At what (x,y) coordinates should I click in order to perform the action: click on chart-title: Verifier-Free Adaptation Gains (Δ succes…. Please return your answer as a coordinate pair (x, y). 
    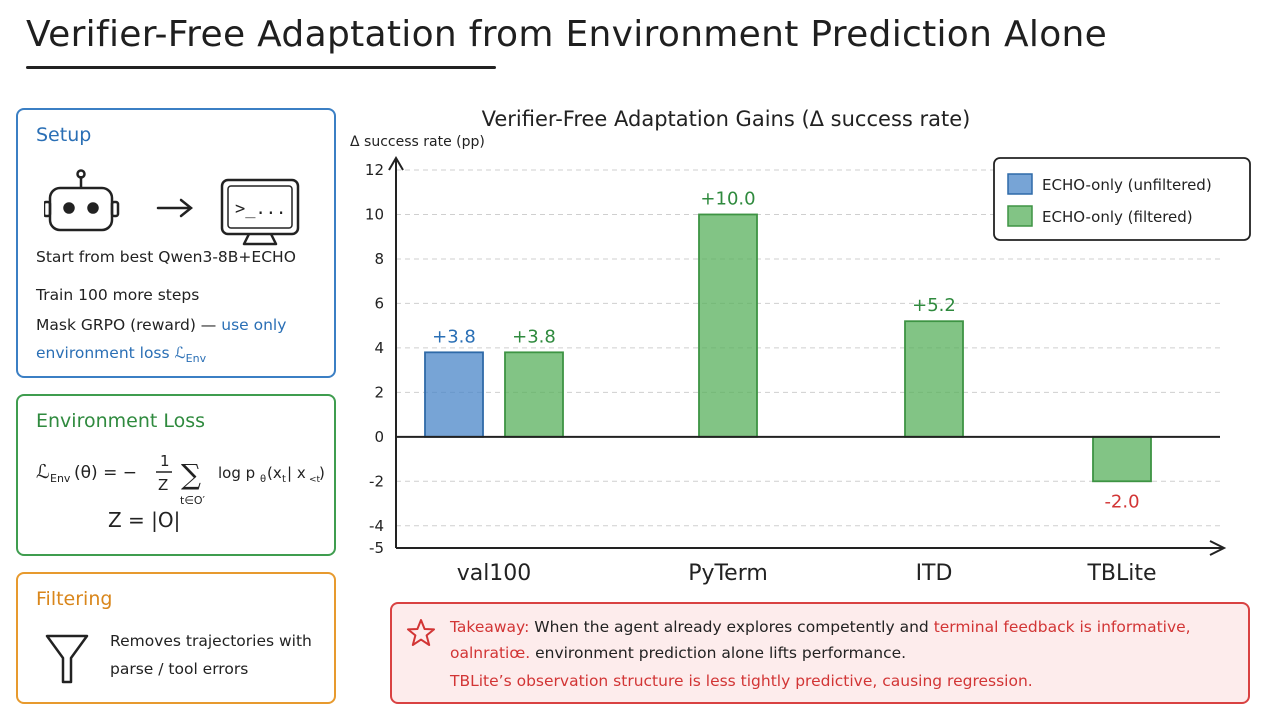
    Looking at the image, I should click on (726, 119).